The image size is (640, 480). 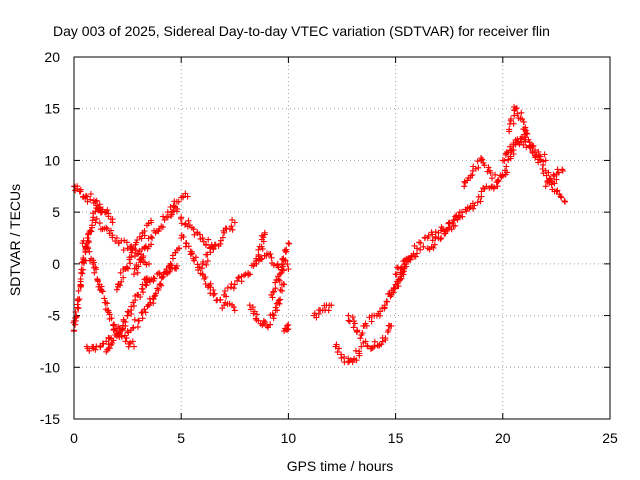 What do you see at coordinates (52, 57) in the screenshot?
I see `y-tick-label: 20` at bounding box center [52, 57].